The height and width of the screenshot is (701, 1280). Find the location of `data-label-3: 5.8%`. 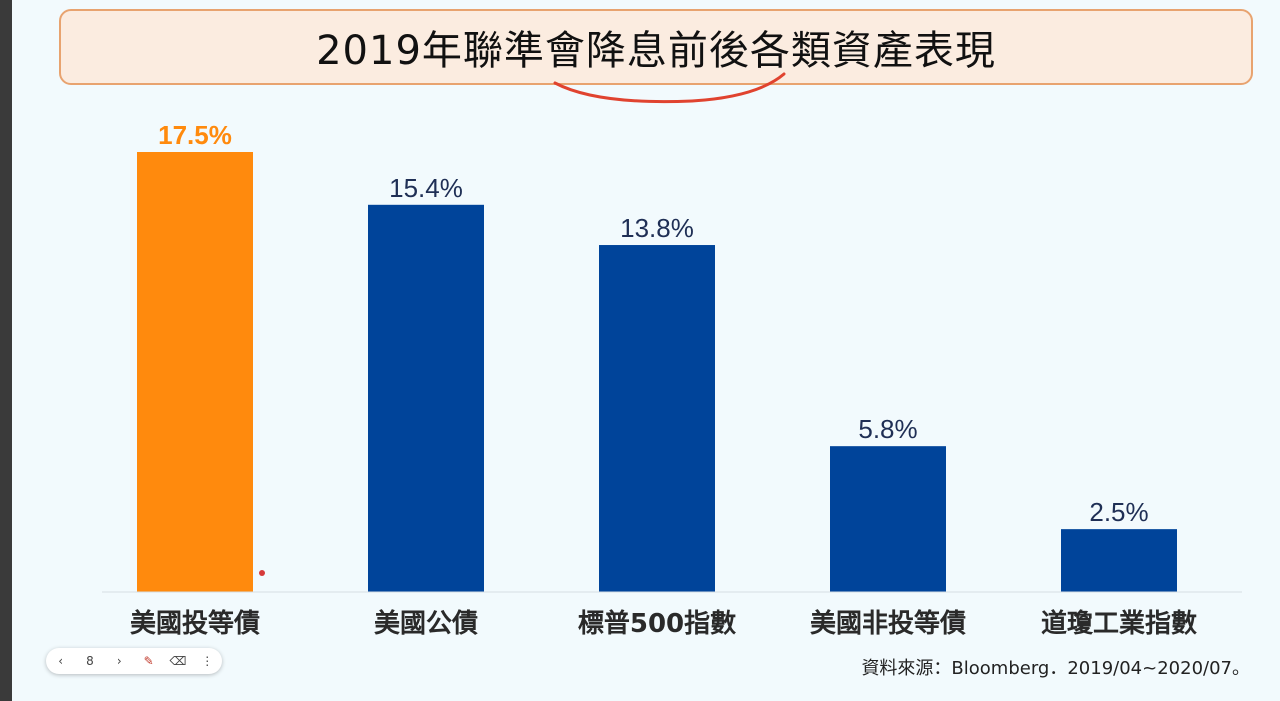

data-label-3: 5.8% is located at coordinates (887, 429).